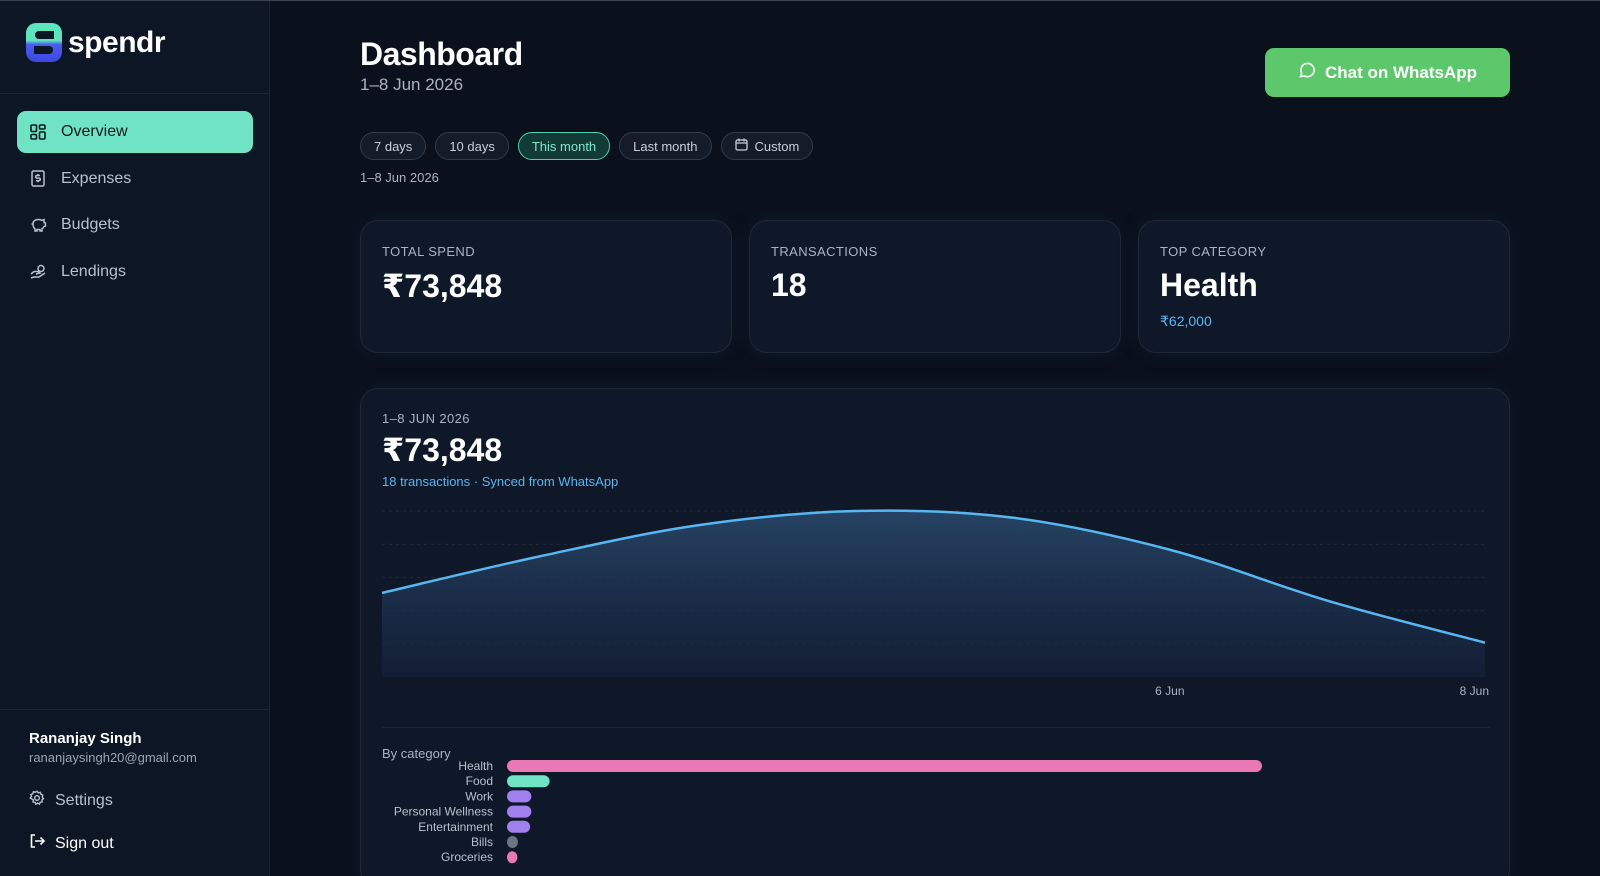  What do you see at coordinates (135, 225) in the screenshot?
I see `sidebar-item-budgets: Budgets` at bounding box center [135, 225].